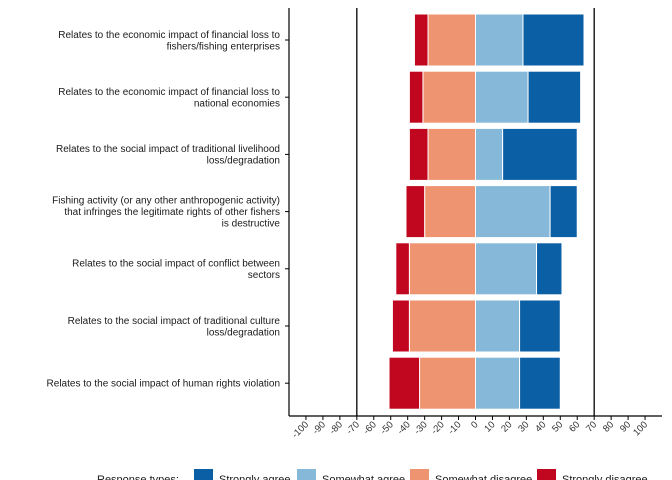 Image resolution: width=672 pixels, height=480 pixels. Describe the element at coordinates (608, 426) in the screenshot. I see `x-tick-label-80: 80` at that location.